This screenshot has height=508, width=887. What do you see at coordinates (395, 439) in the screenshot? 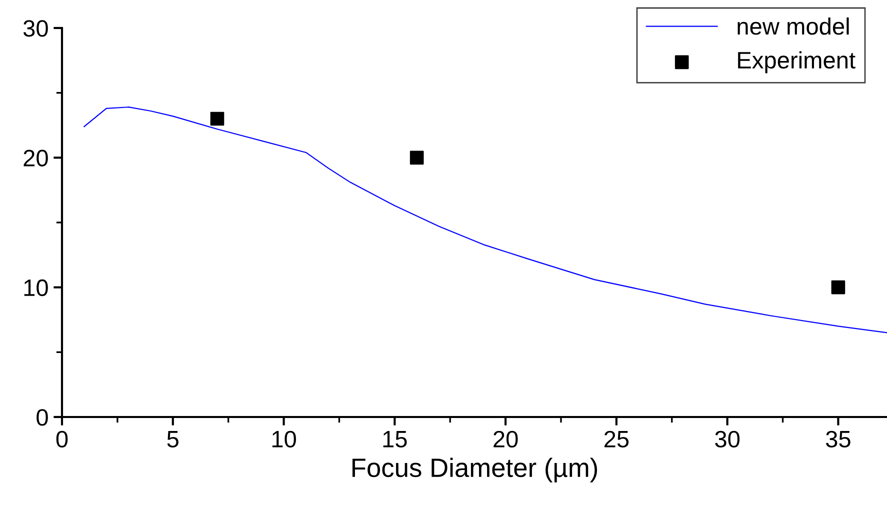
I see `x-tick-label: 15` at bounding box center [395, 439].